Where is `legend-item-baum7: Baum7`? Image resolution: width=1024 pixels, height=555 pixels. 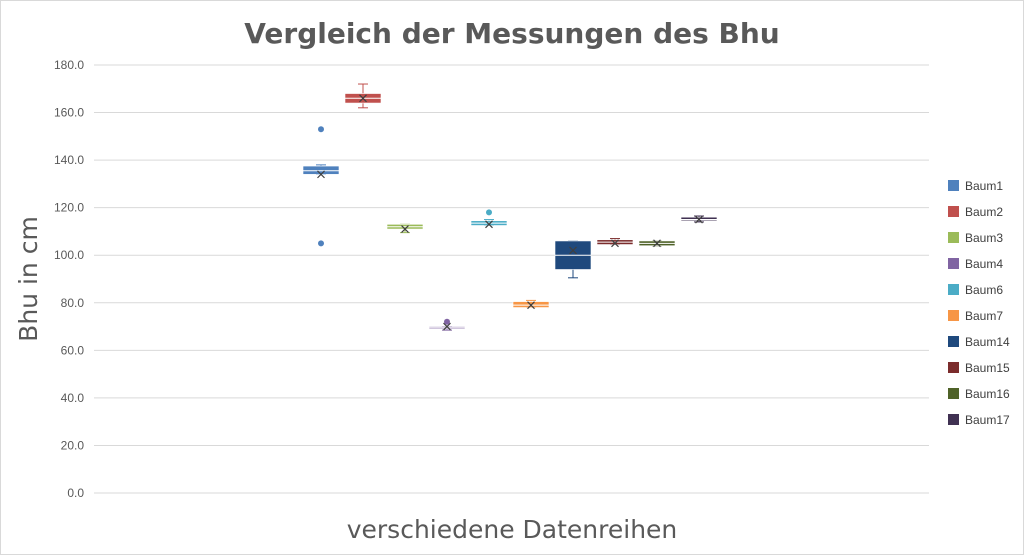
legend-item-baum7: Baum7 is located at coordinates (975, 316).